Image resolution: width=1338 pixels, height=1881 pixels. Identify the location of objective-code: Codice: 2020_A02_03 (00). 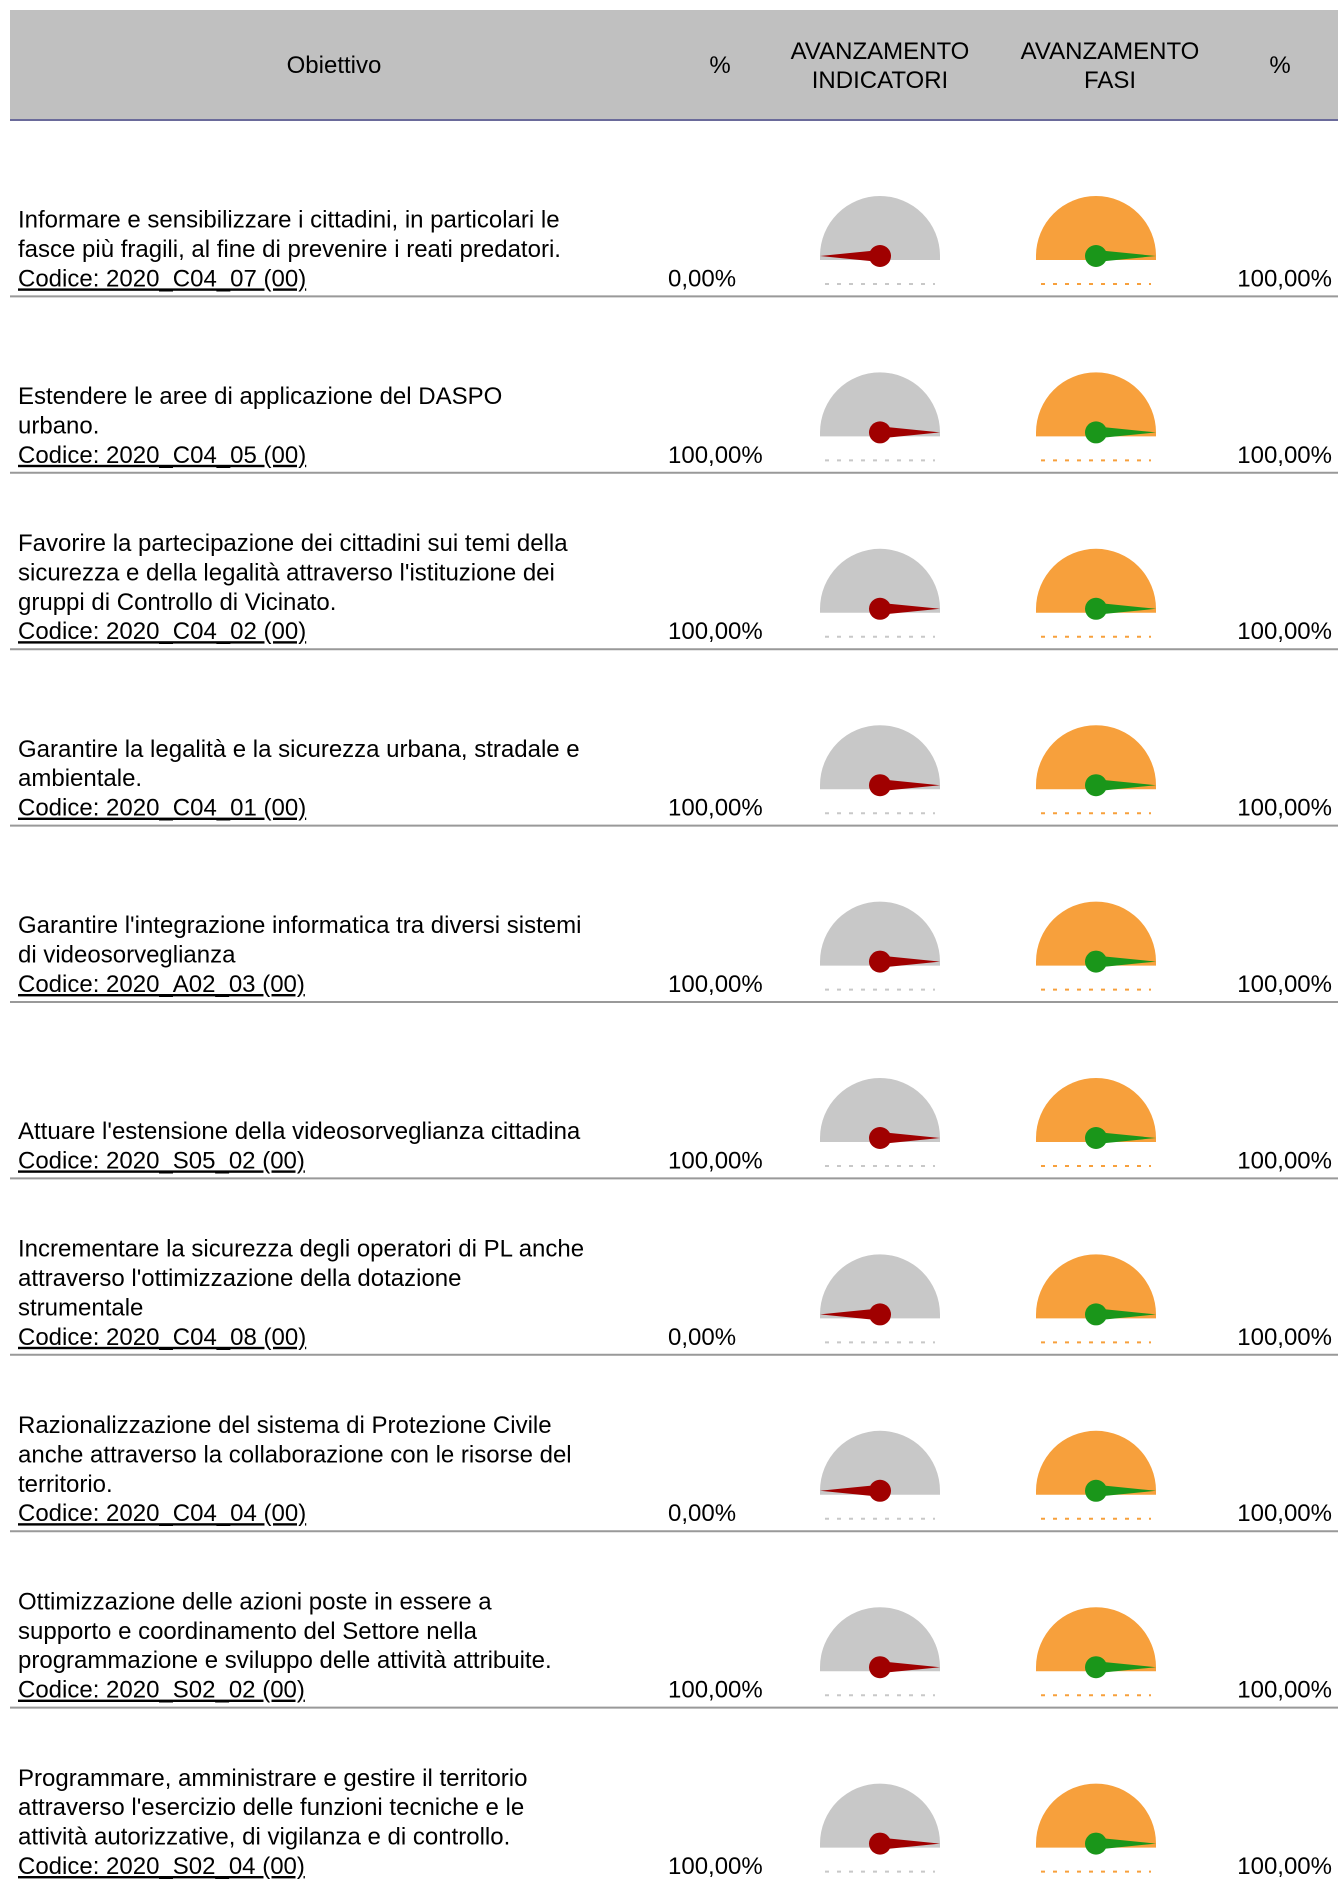
(161, 984).